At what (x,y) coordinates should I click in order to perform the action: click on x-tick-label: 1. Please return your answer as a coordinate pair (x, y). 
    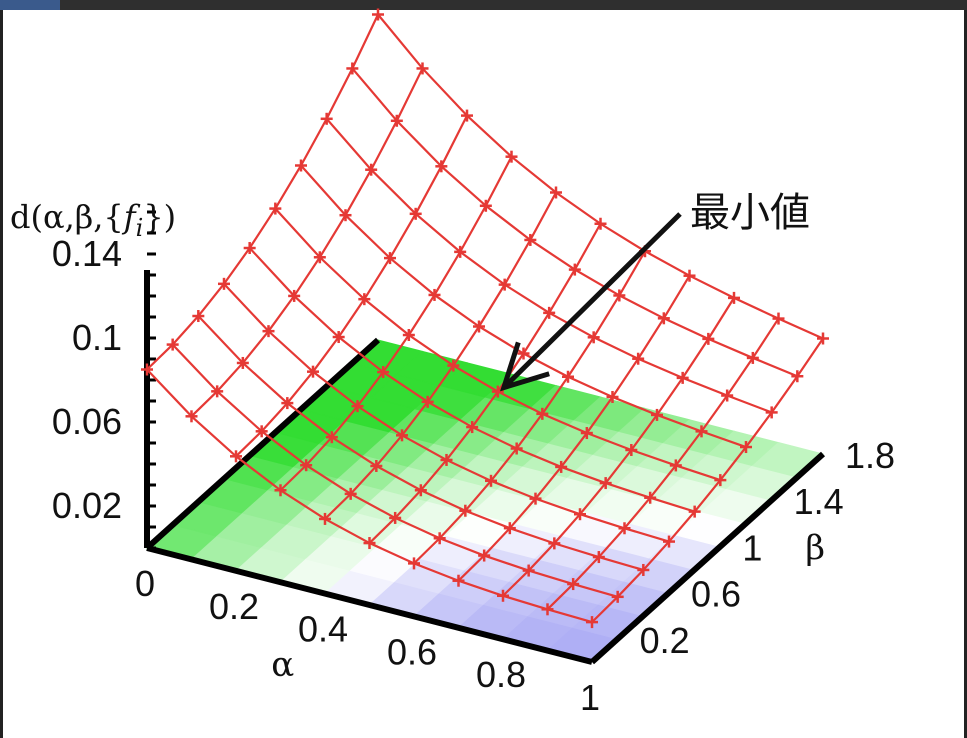
    Looking at the image, I should click on (590, 697).